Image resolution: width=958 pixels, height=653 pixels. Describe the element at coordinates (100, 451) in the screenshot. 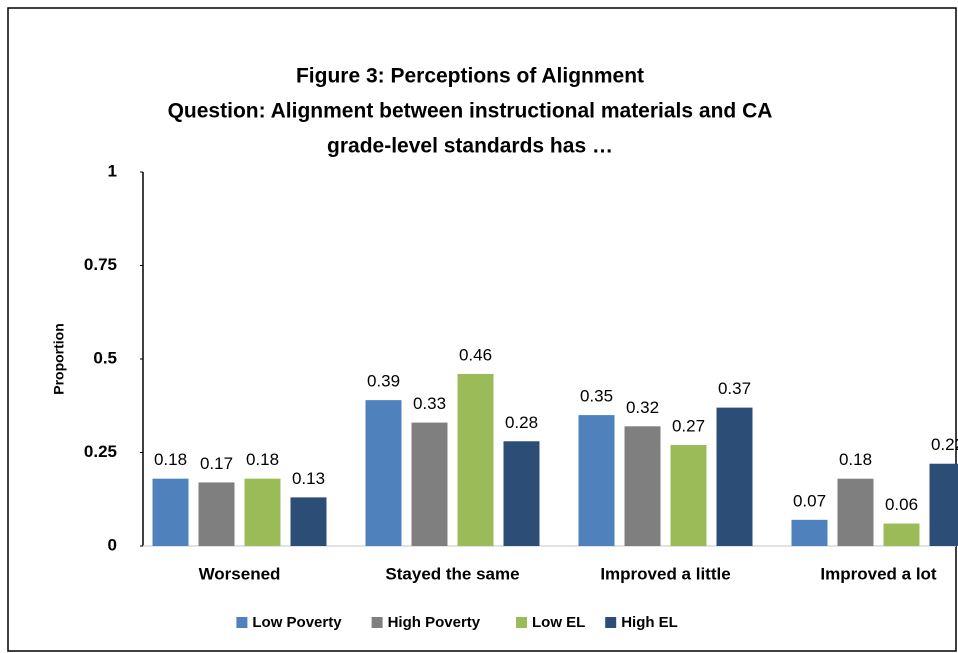

I see `y-tick-label: 0.25` at that location.